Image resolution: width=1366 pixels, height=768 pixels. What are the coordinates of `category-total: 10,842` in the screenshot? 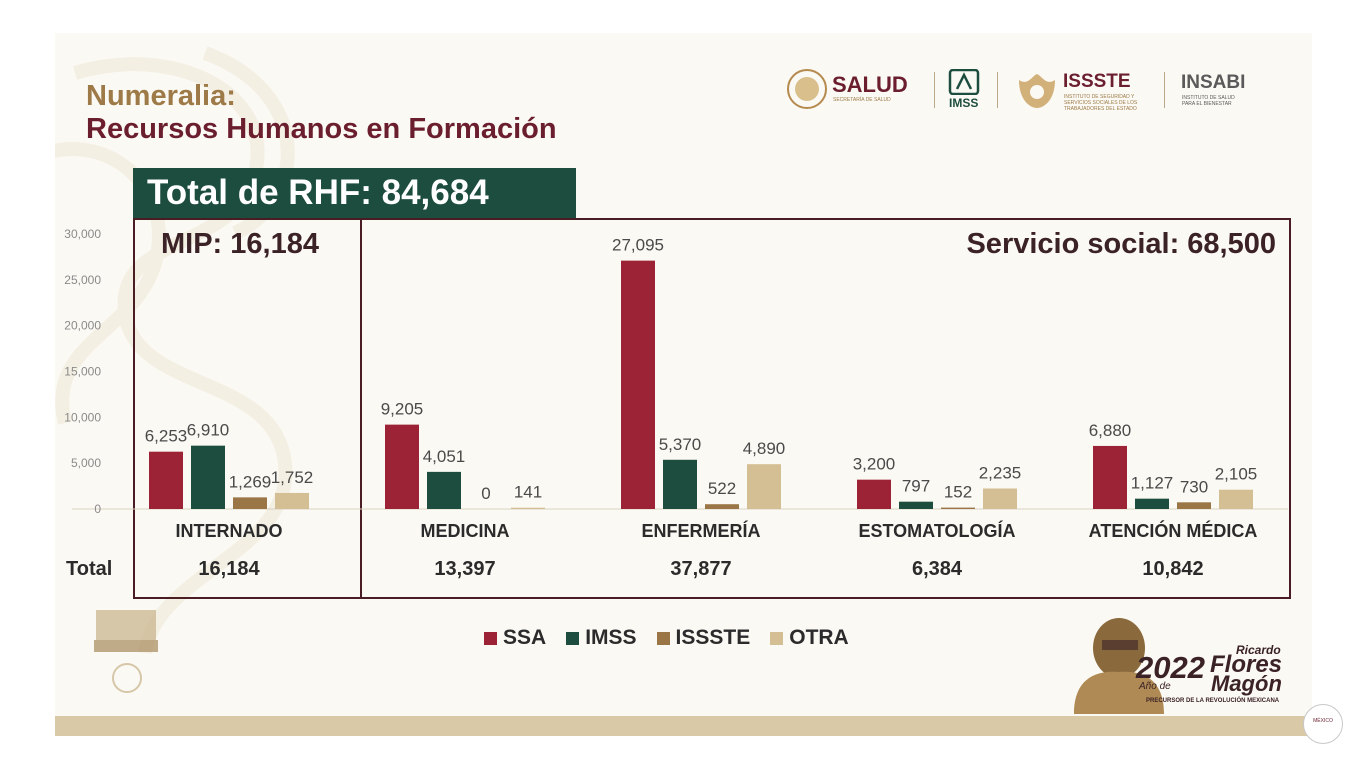 It's located at (1173, 569).